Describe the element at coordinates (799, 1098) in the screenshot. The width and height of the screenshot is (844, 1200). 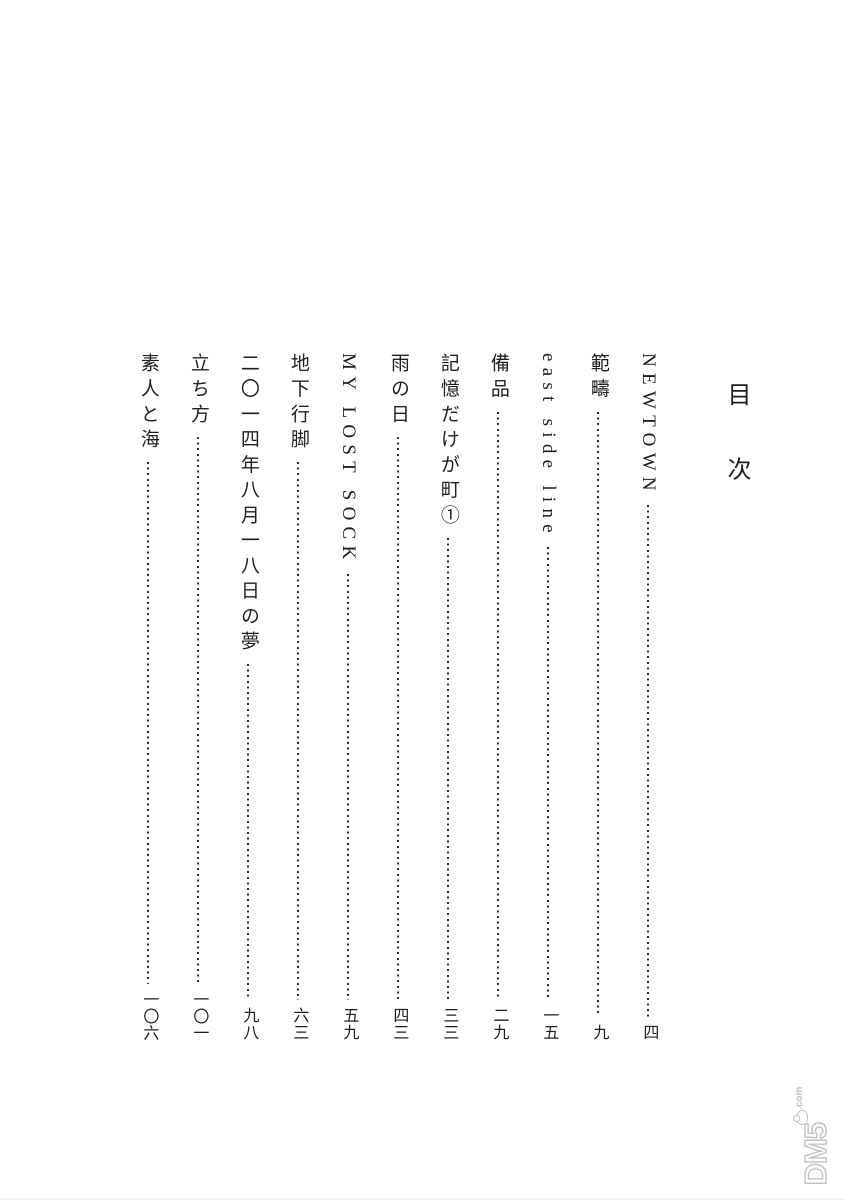
I see `dm5-domain-suffix: .com` at that location.